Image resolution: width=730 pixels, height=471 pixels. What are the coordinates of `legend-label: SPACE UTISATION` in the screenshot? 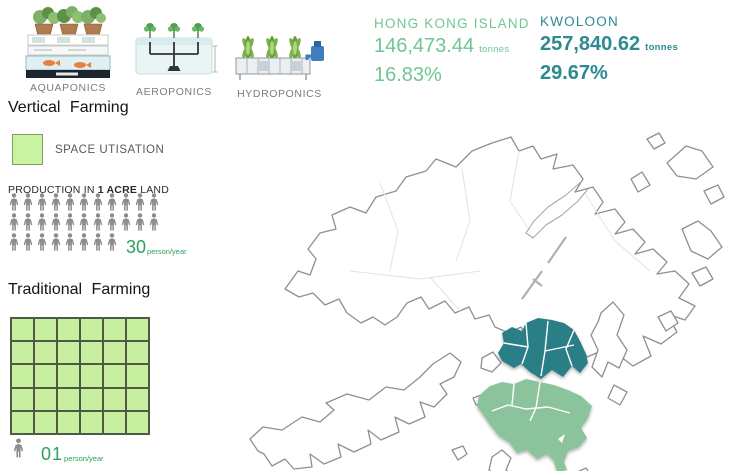 It's located at (110, 149).